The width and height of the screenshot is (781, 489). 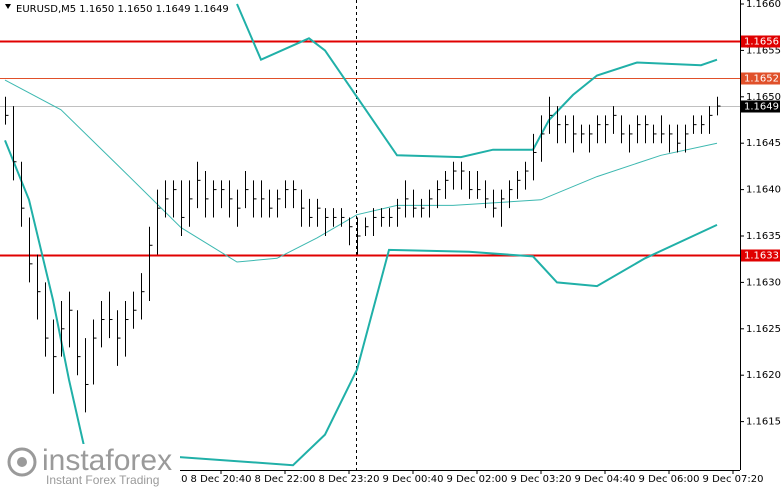 I want to click on y-tick-label: 1.1630, so click(x=763, y=282).